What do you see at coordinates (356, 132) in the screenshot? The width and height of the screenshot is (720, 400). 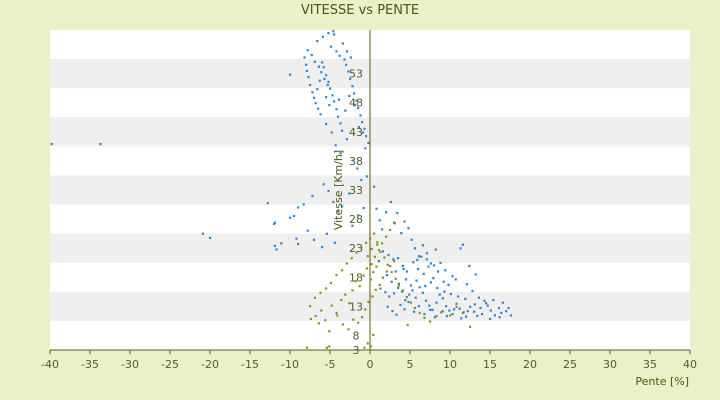 I see `y-tick-label: 43` at bounding box center [356, 132].